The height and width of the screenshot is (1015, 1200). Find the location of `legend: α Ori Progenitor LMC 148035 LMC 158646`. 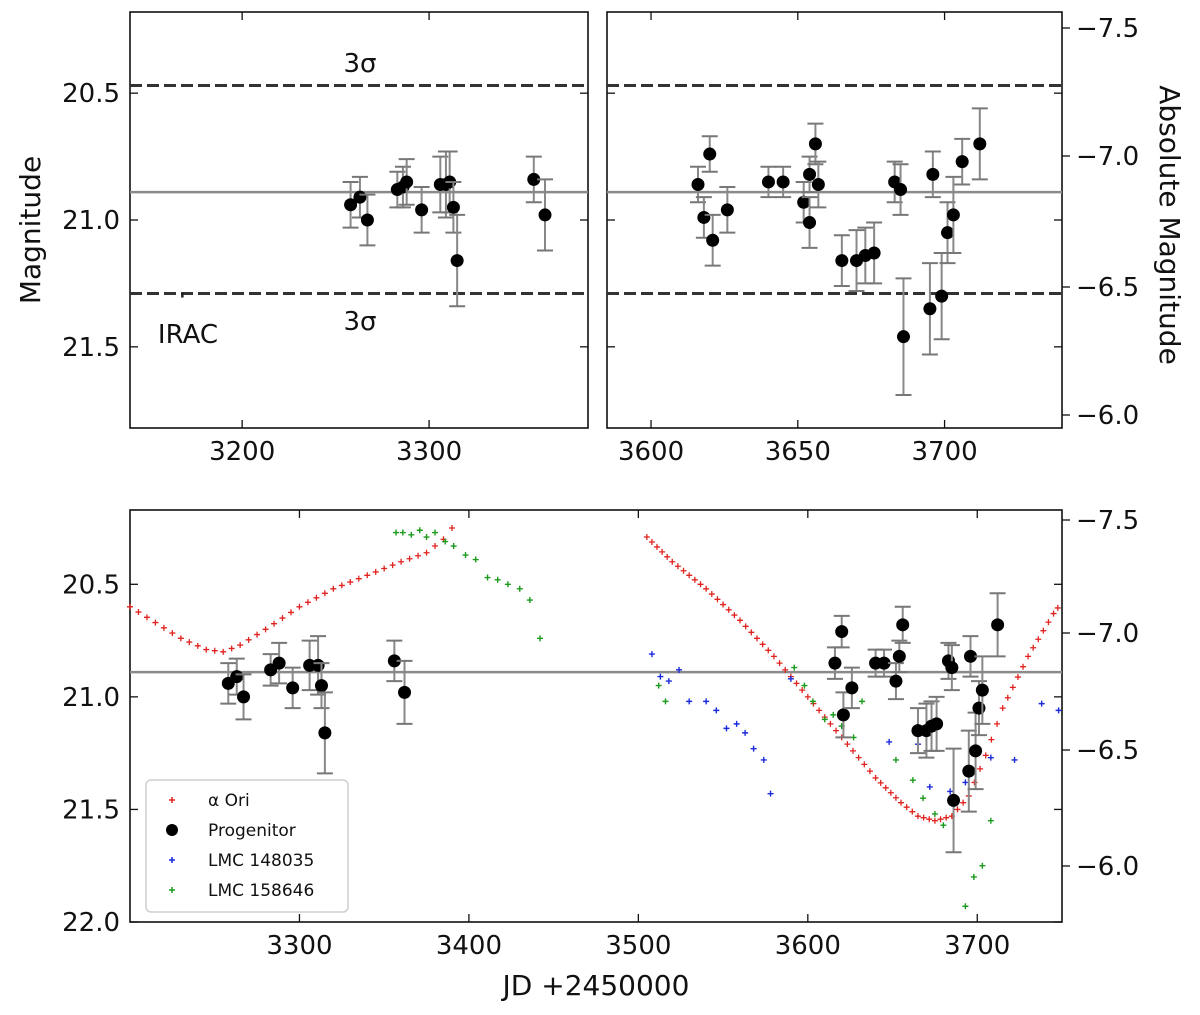

legend: α Ori Progenitor LMC 148035 LMC 158646 is located at coordinates (247, 846).